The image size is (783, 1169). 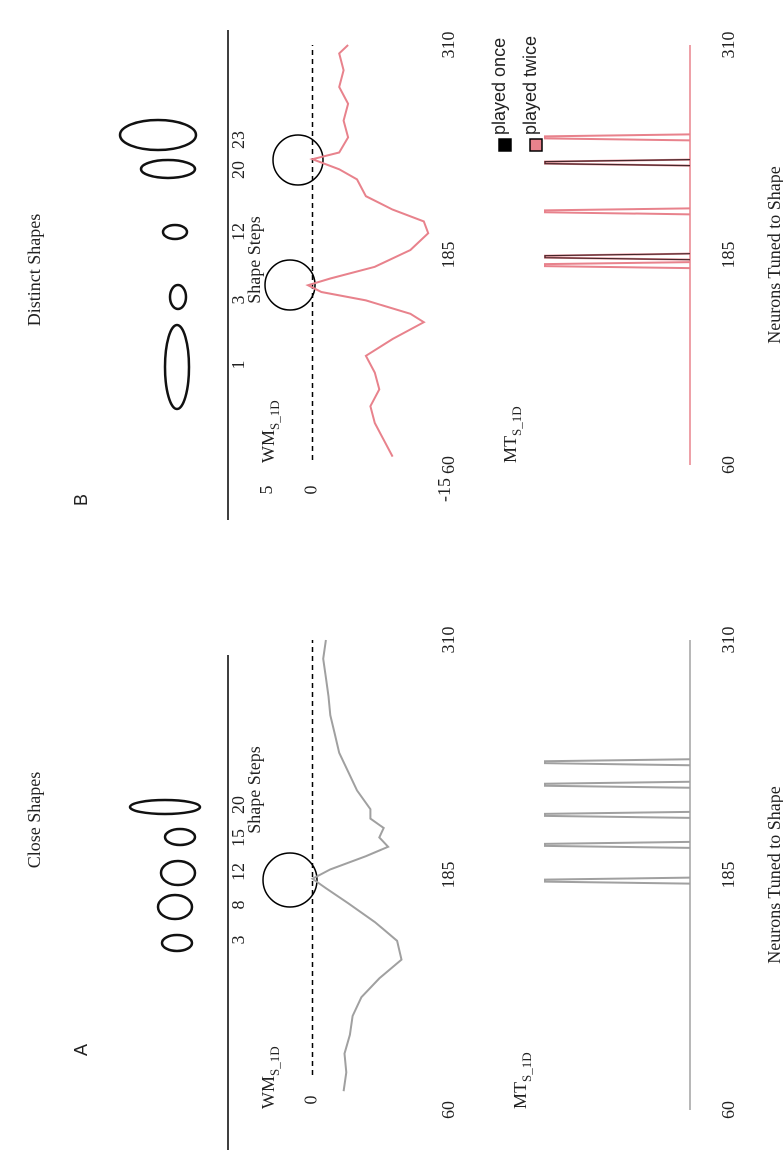 What do you see at coordinates (34, 820) in the screenshot?
I see `panel-title: Close Shapes` at bounding box center [34, 820].